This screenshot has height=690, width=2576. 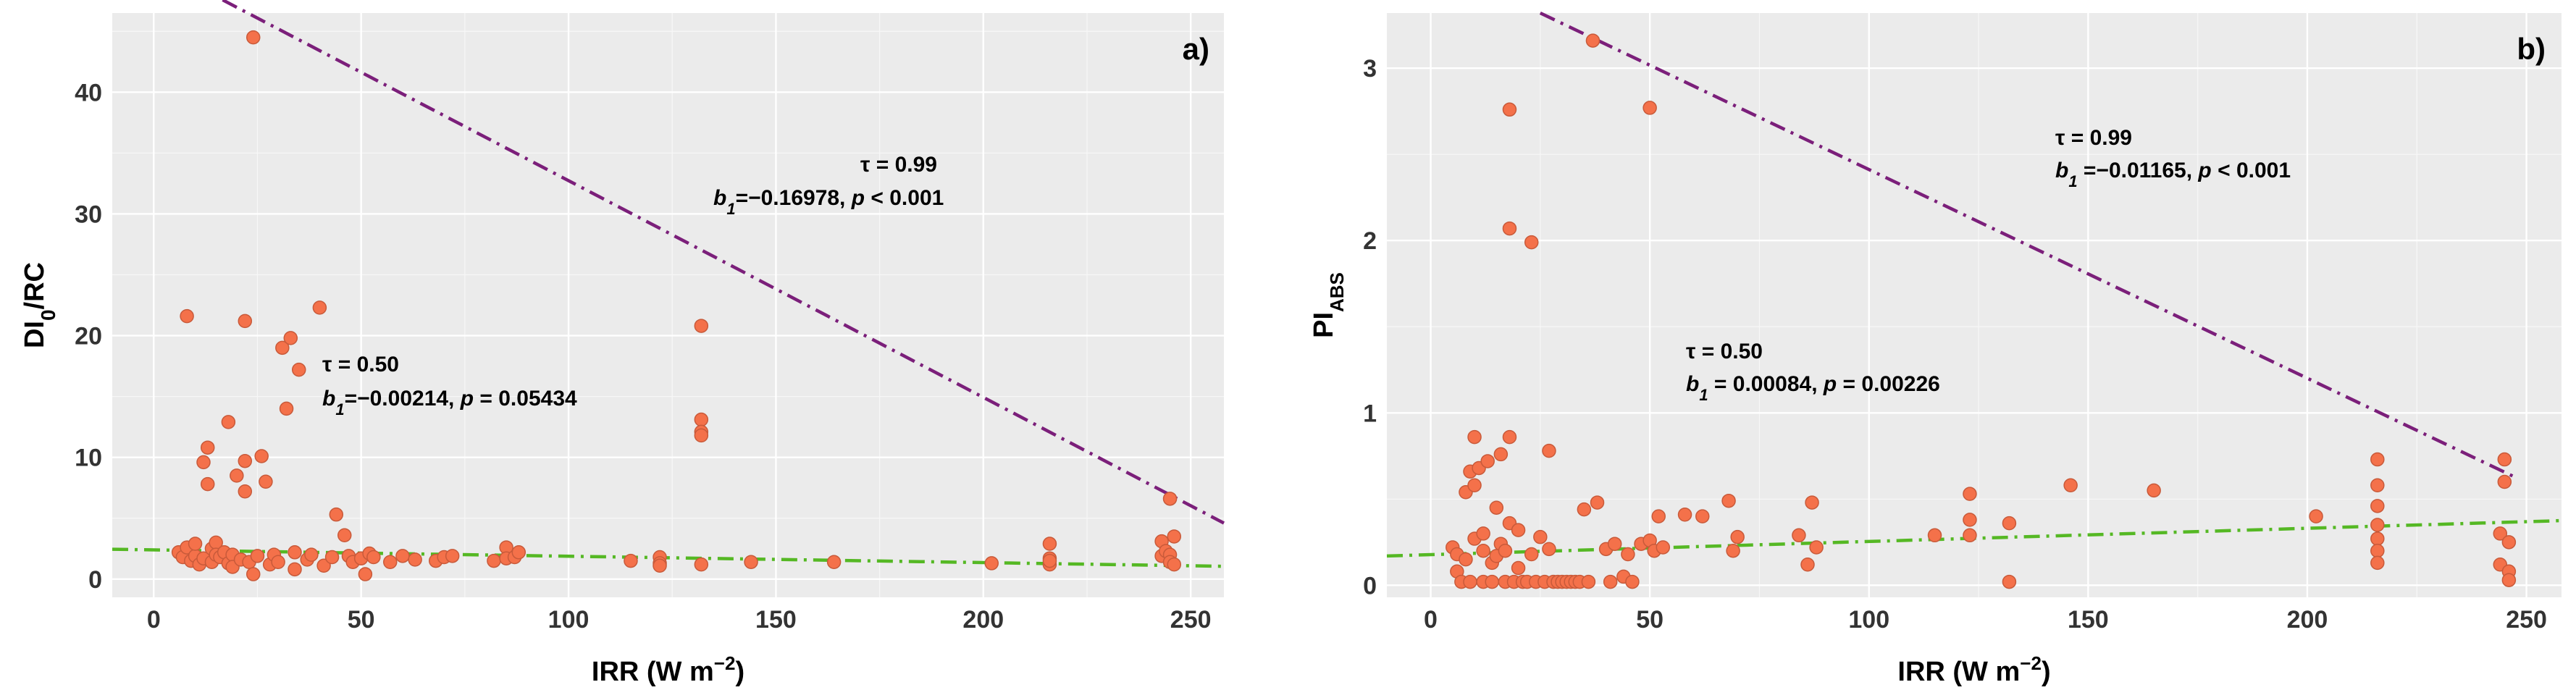 I want to click on y-tick-label: 1, so click(x=1370, y=414).